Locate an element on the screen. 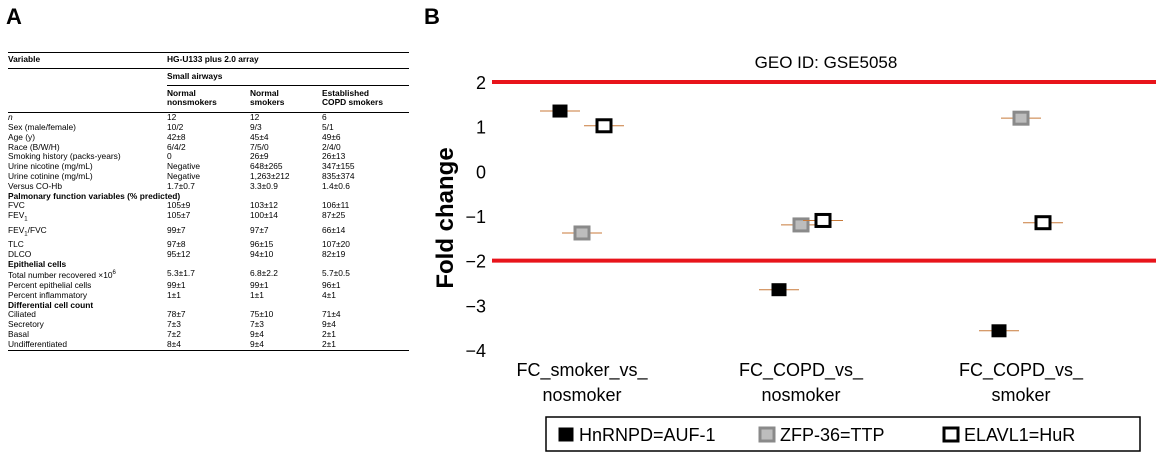  y-tick-label: 2 is located at coordinates (481, 83).